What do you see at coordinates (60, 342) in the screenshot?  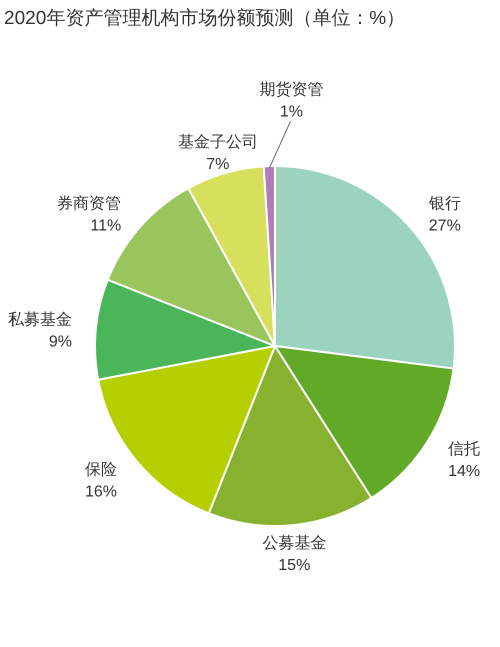 I see `data-label: 9%` at bounding box center [60, 342].